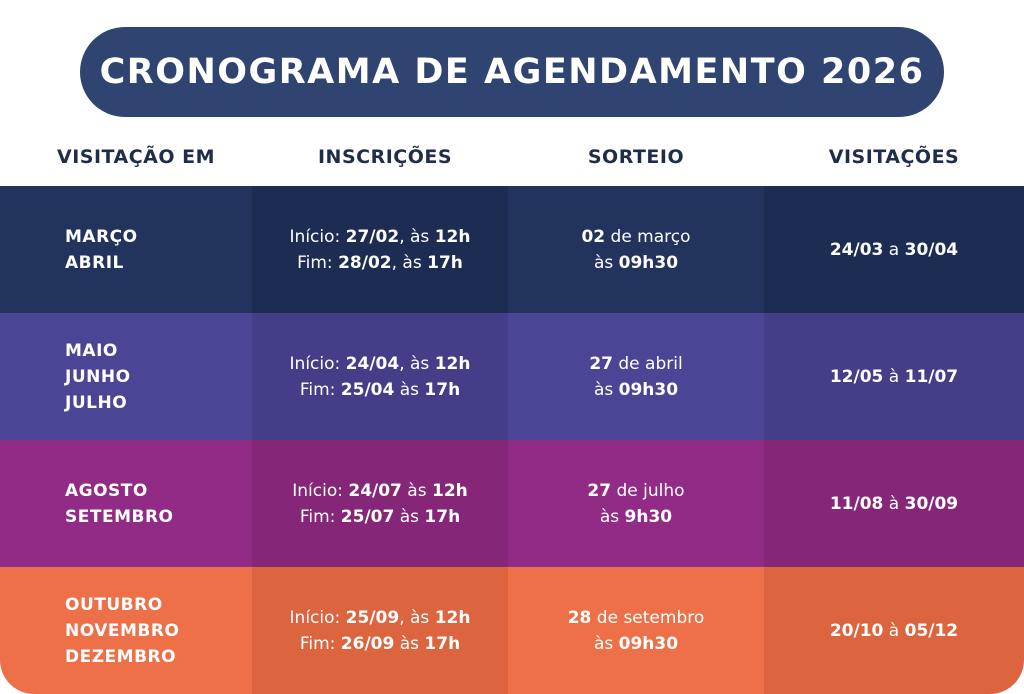 The image size is (1024, 694). I want to click on header-visitacoes: VISITAÇÕES, so click(894, 157).